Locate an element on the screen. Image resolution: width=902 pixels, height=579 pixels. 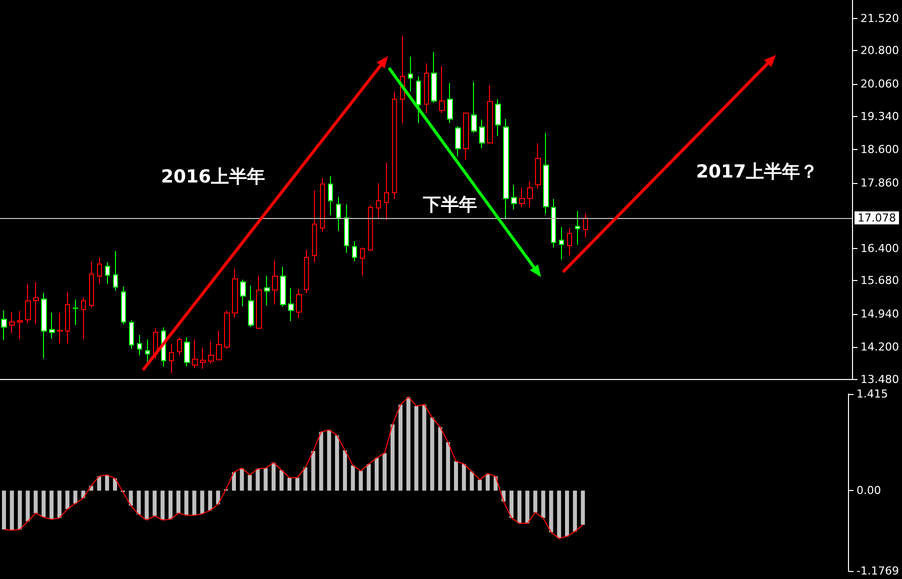
y-tick-label: 17.860 is located at coordinates (880, 183).